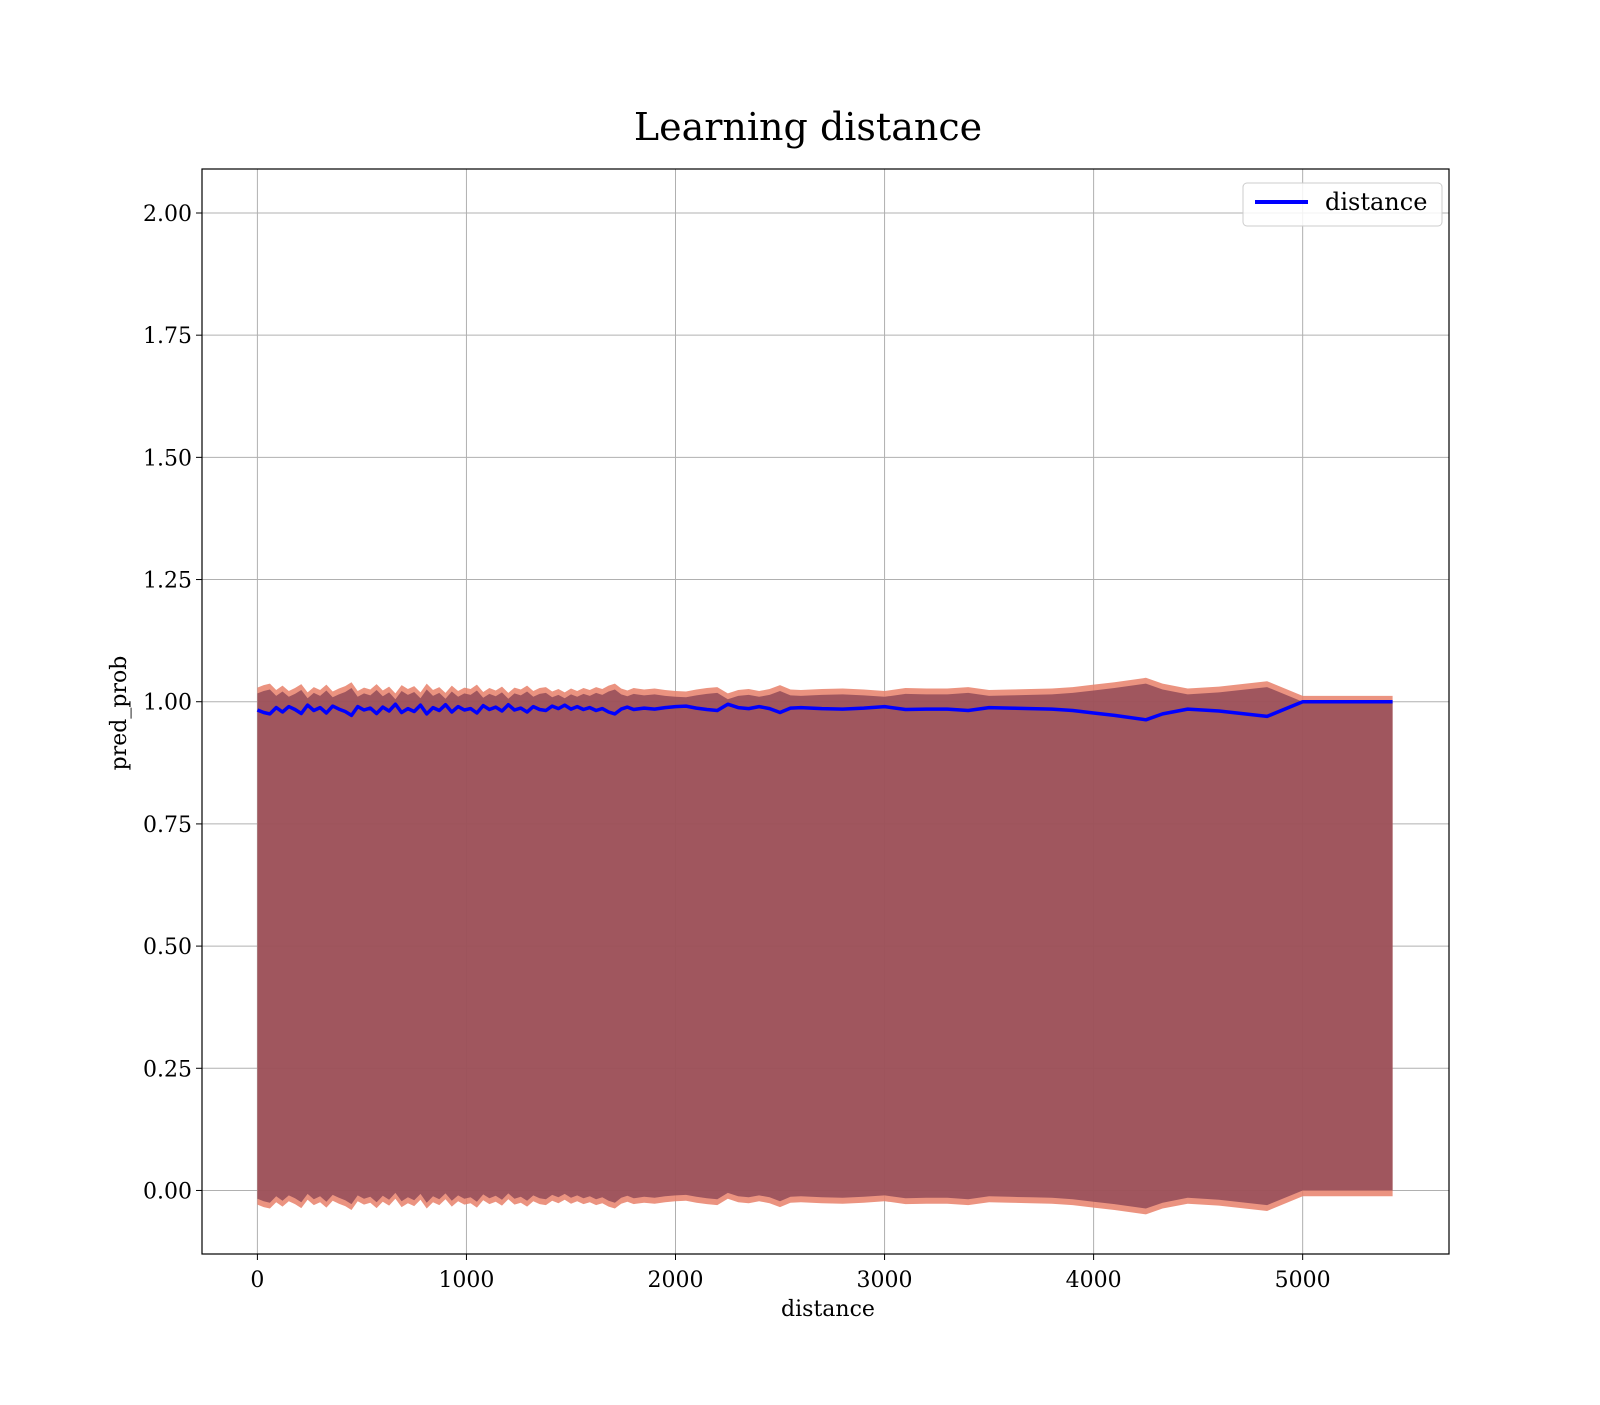 The image size is (1600, 1405). I want to click on x-tick-label: 1000, so click(466, 1280).